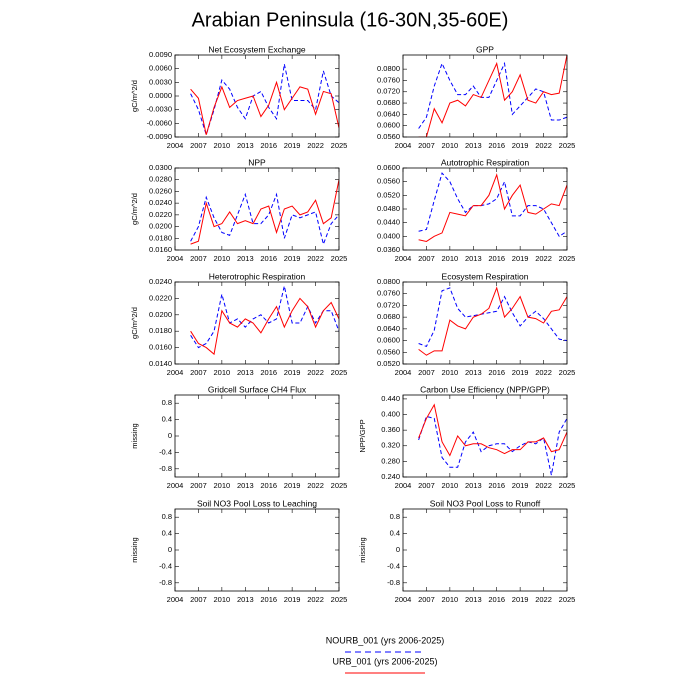 This screenshot has height=700, width=700. Describe the element at coordinates (390, 398) in the screenshot. I see `y-tick-label: 0.440` at that location.